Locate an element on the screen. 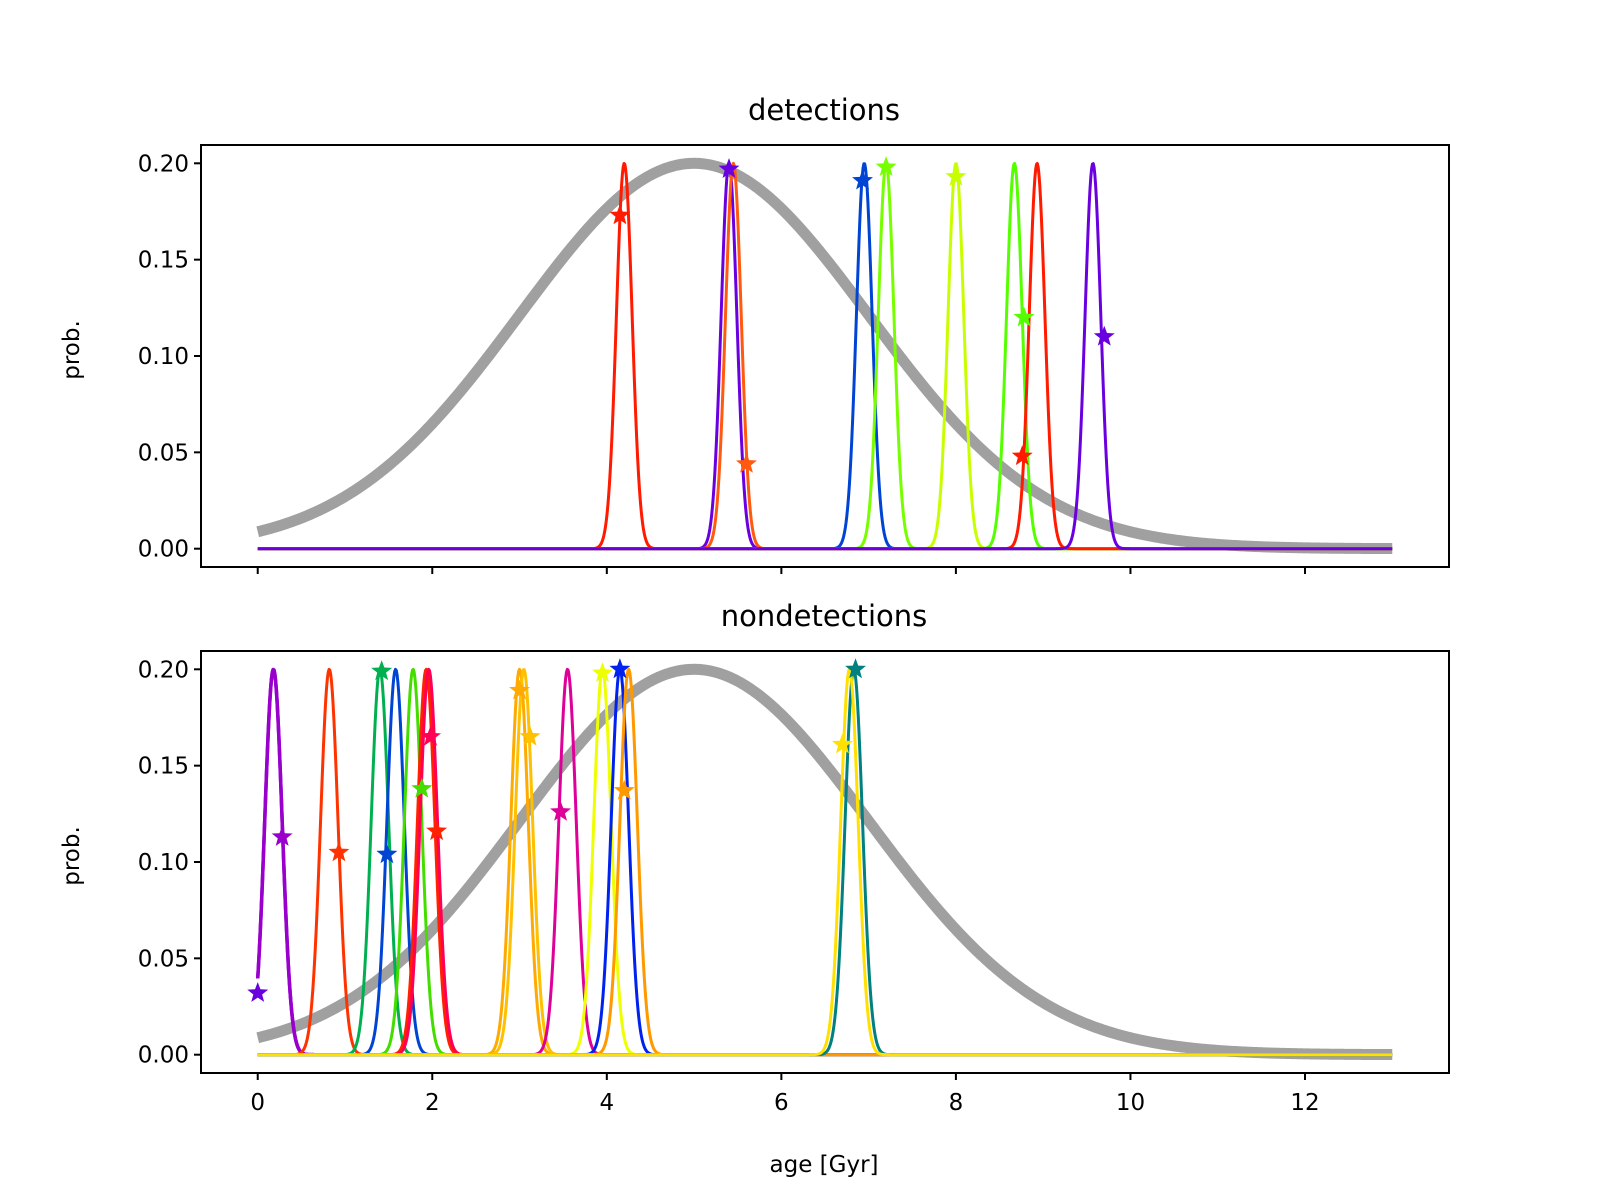  nondetections-xtick-label: 4 is located at coordinates (606, 1103).